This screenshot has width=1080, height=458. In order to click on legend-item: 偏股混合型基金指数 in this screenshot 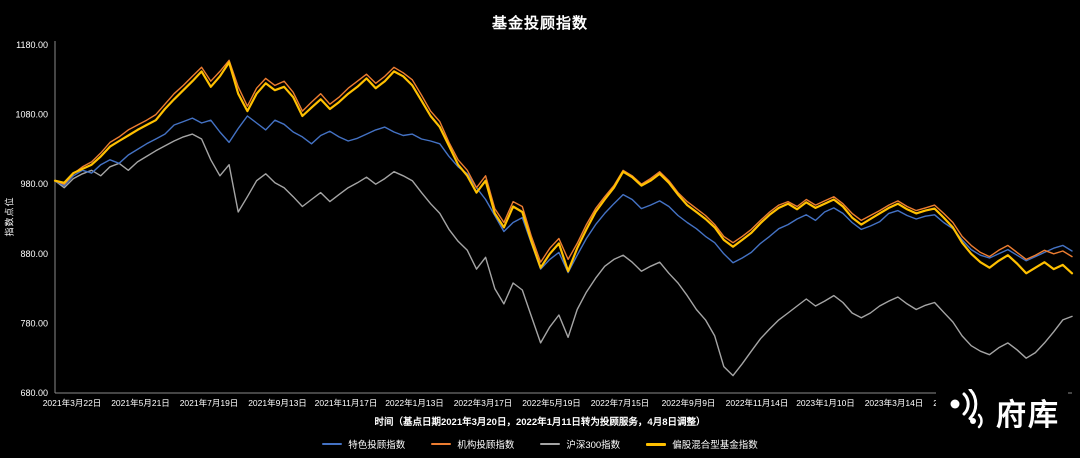, I will do `click(702, 444)`.